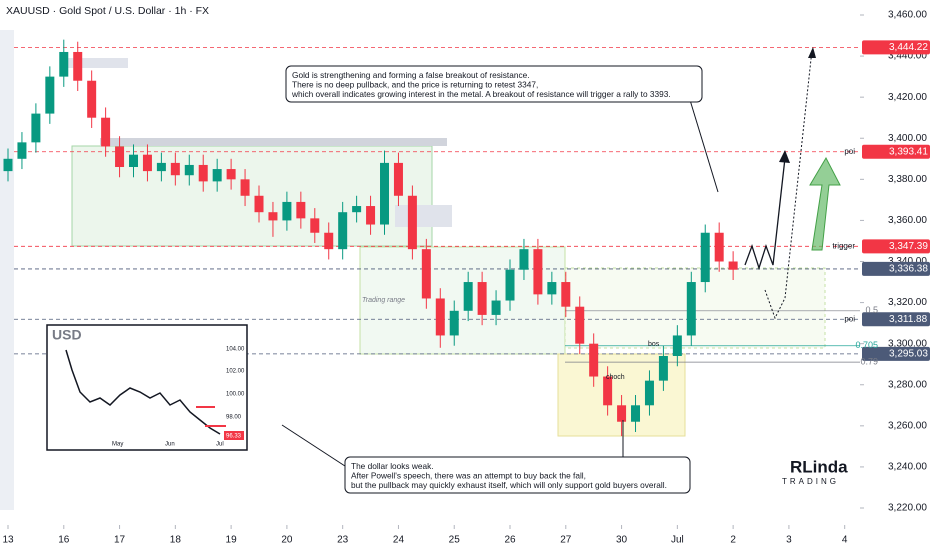 This screenshot has width=932, height=555. What do you see at coordinates (908, 319) in the screenshot?
I see `level-label: 3,311.88` at bounding box center [908, 319].